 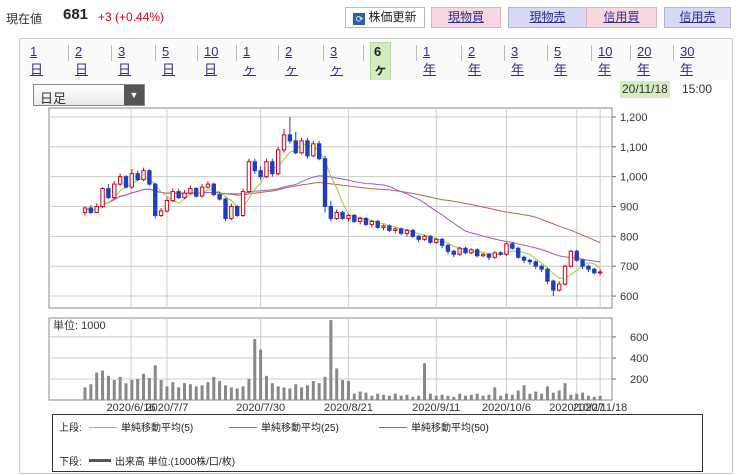 I want to click on tab-10: 2年, so click(x=475, y=60).